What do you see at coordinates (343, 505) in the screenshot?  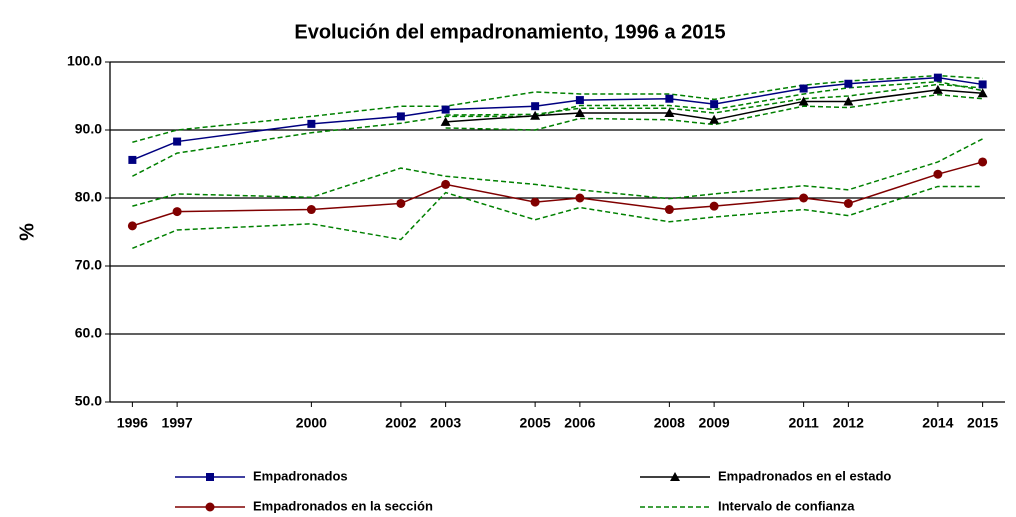 I see `legend-label: Empadronados en la sección` at bounding box center [343, 505].